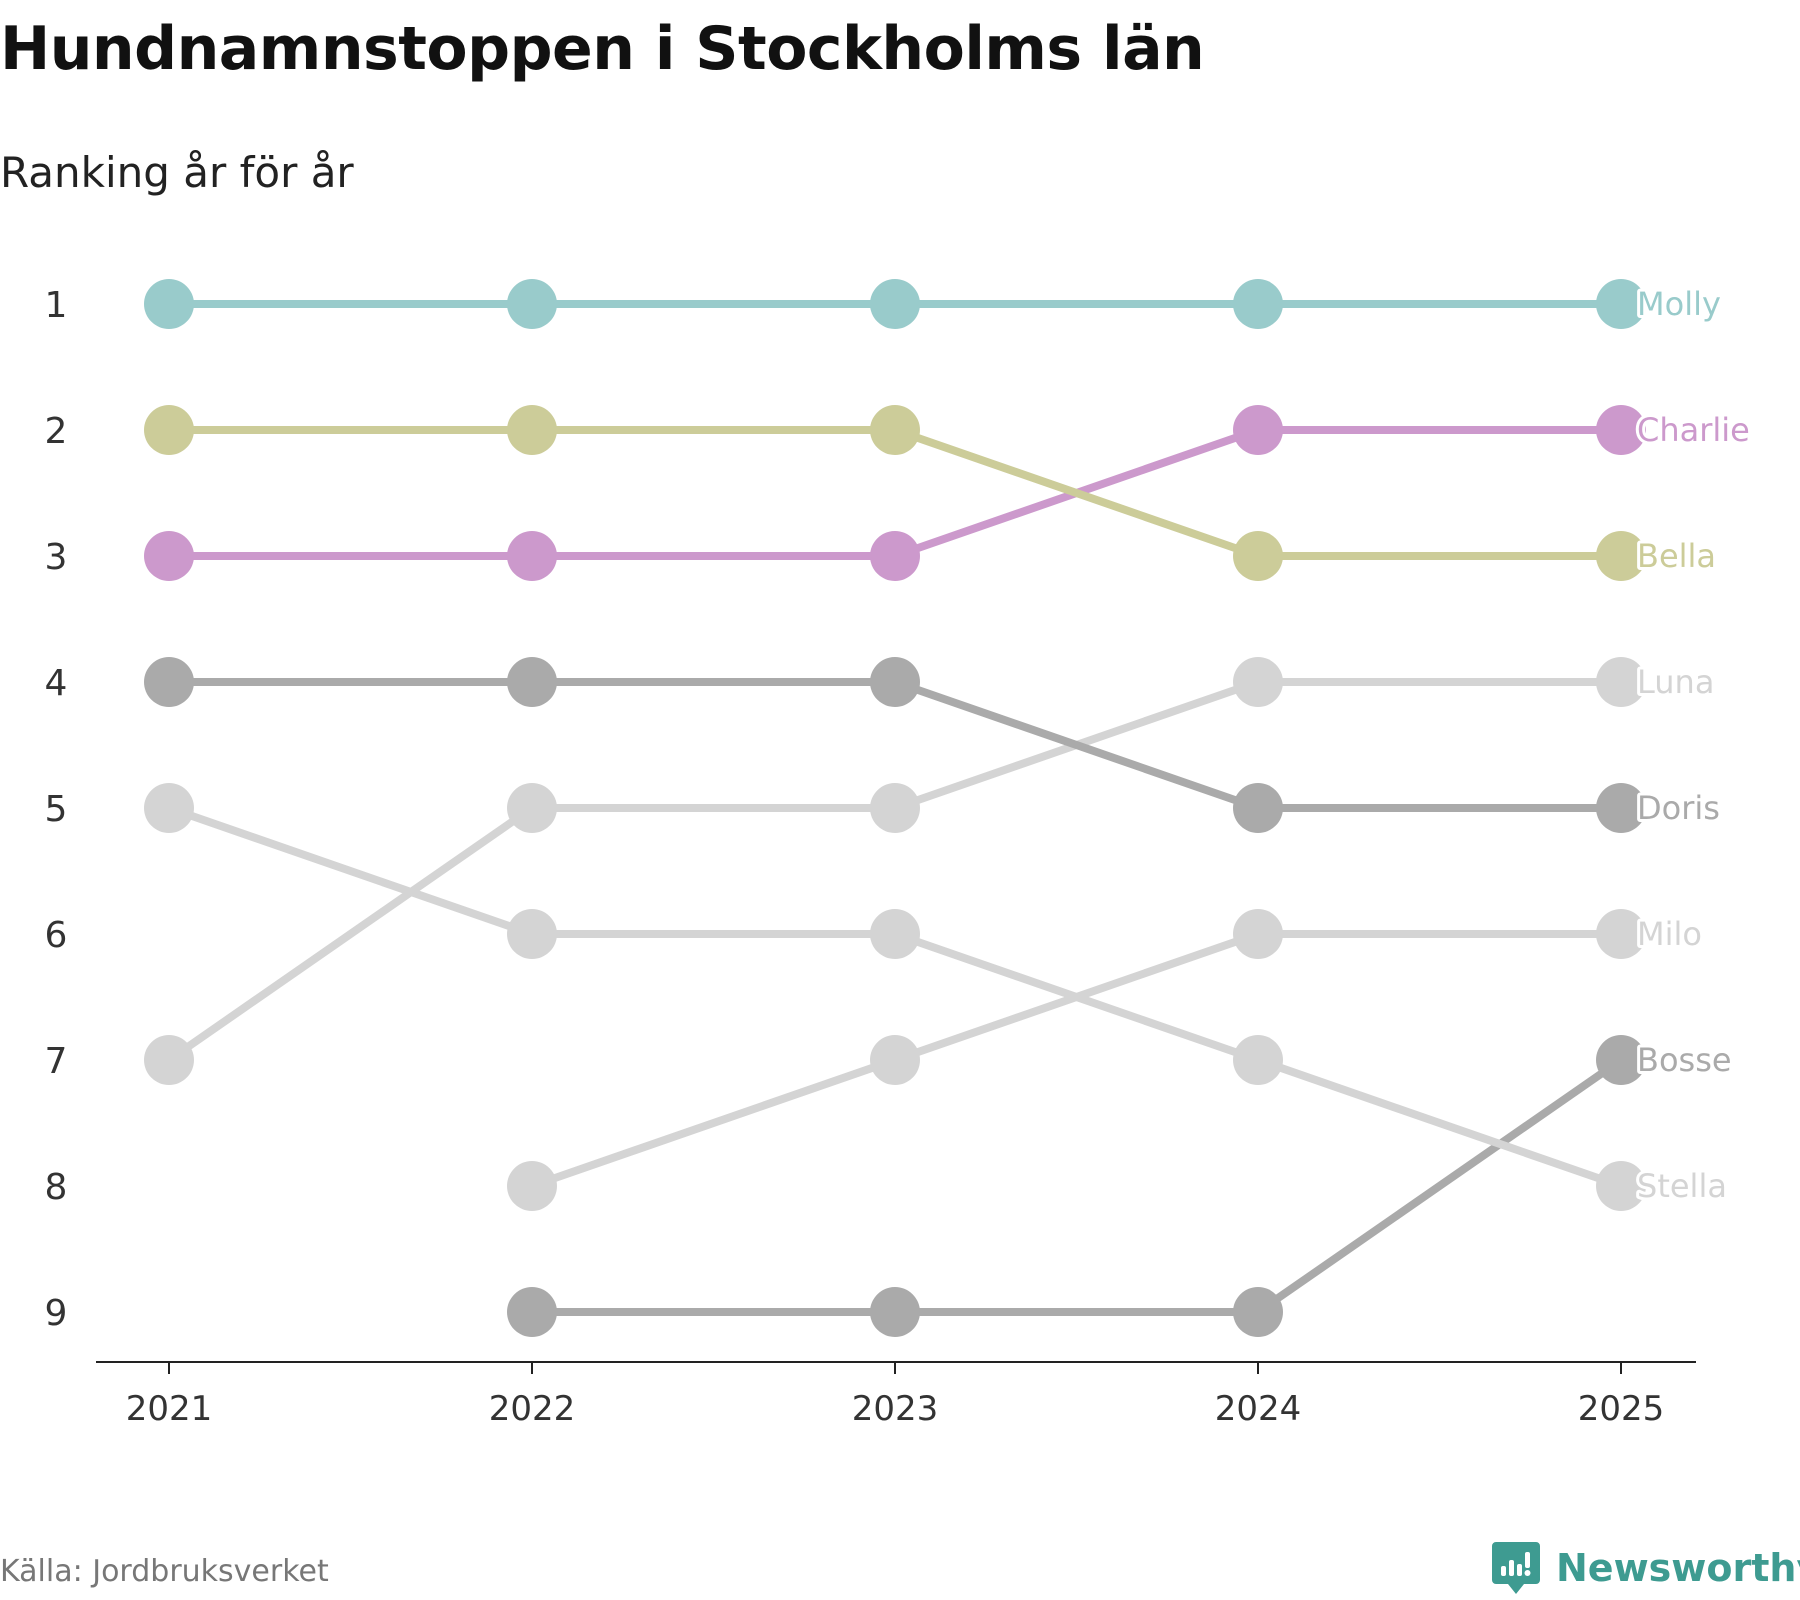 Image resolution: width=1800 pixels, height=1600 pixels. I want to click on x-tick-label-2023: 2023, so click(895, 1409).